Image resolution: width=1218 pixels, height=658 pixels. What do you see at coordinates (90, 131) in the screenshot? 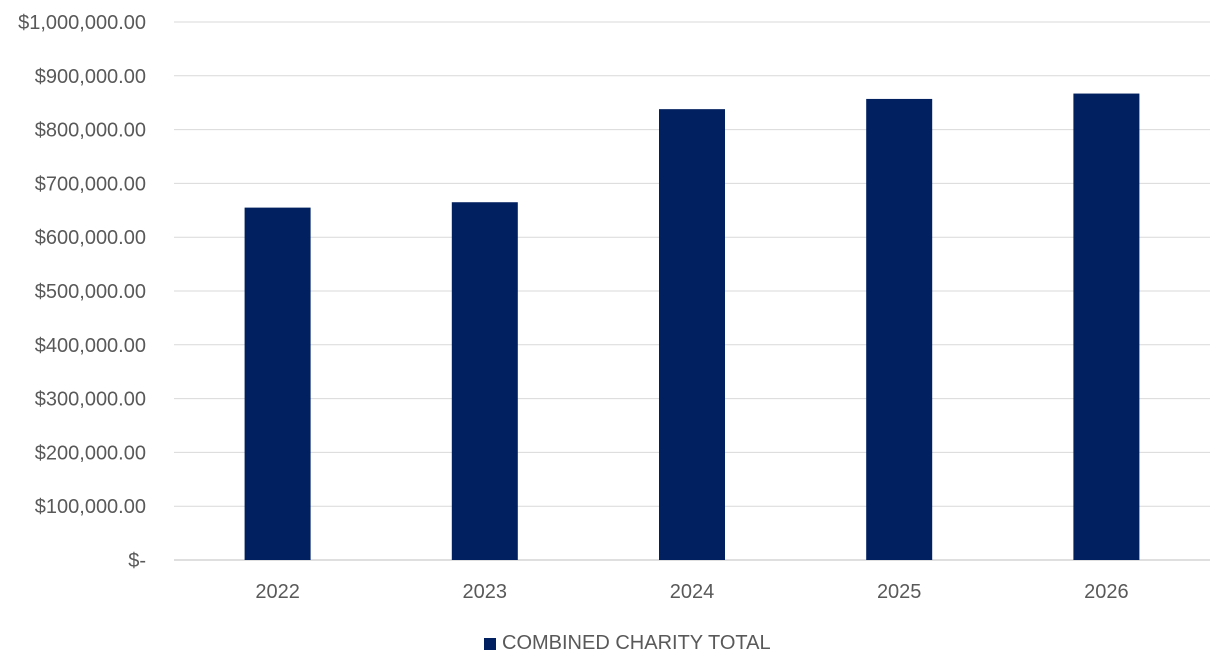
I see `y-tick-label: $800,000.00` at bounding box center [90, 131].